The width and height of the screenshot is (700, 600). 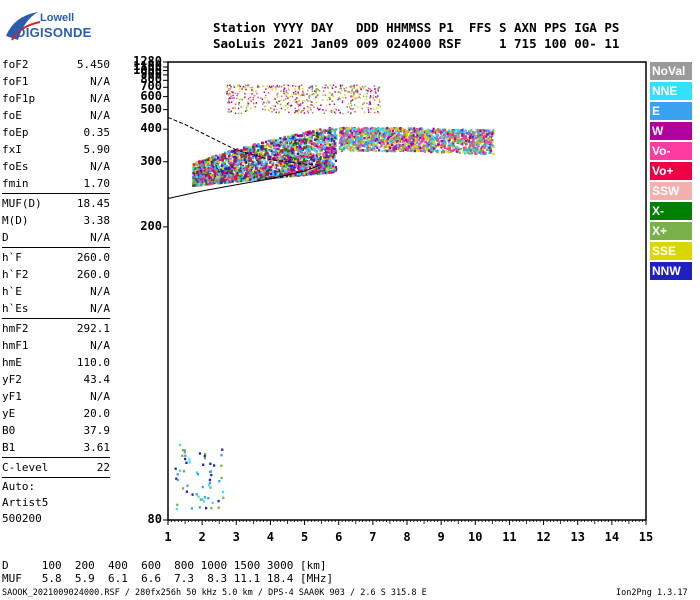 I want to click on param-row: h`E N/A, so click(x=56, y=291).